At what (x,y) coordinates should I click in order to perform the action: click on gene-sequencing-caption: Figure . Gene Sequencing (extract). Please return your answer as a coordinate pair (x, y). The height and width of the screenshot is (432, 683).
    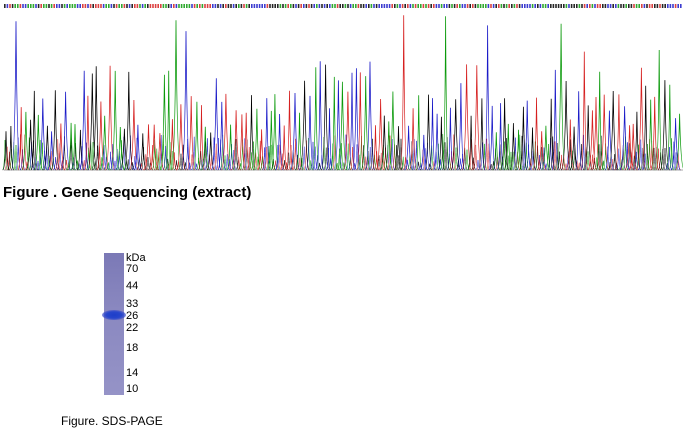
    Looking at the image, I should click on (127, 192).